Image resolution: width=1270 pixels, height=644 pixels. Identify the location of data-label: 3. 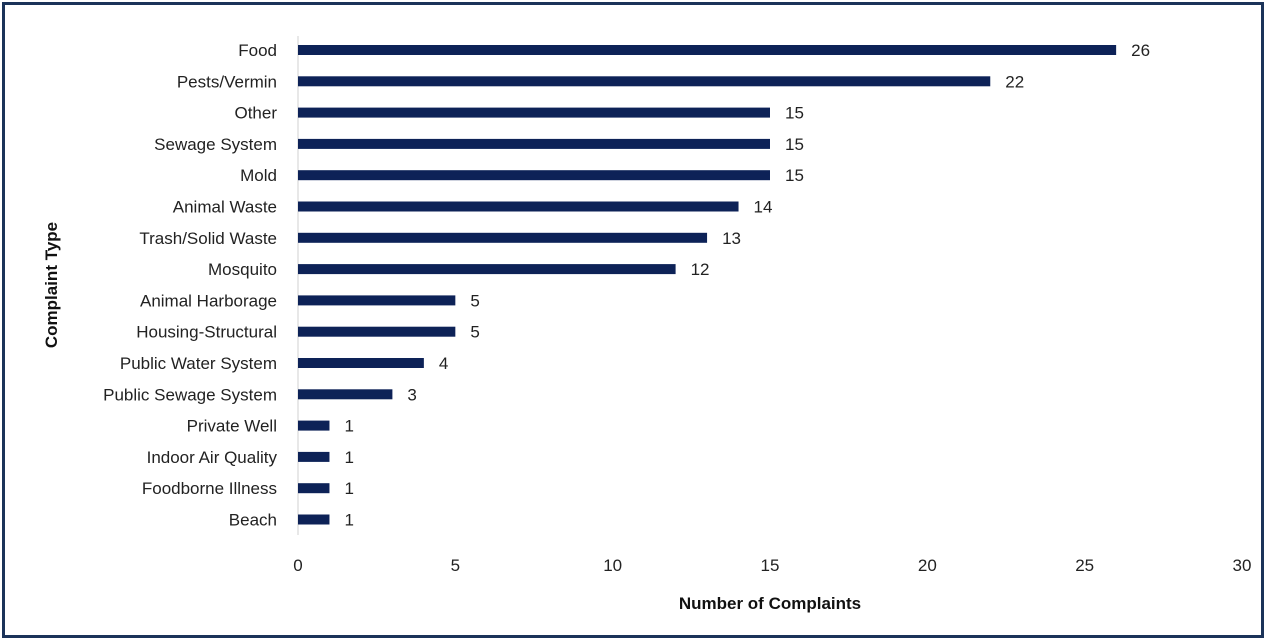
(411, 394).